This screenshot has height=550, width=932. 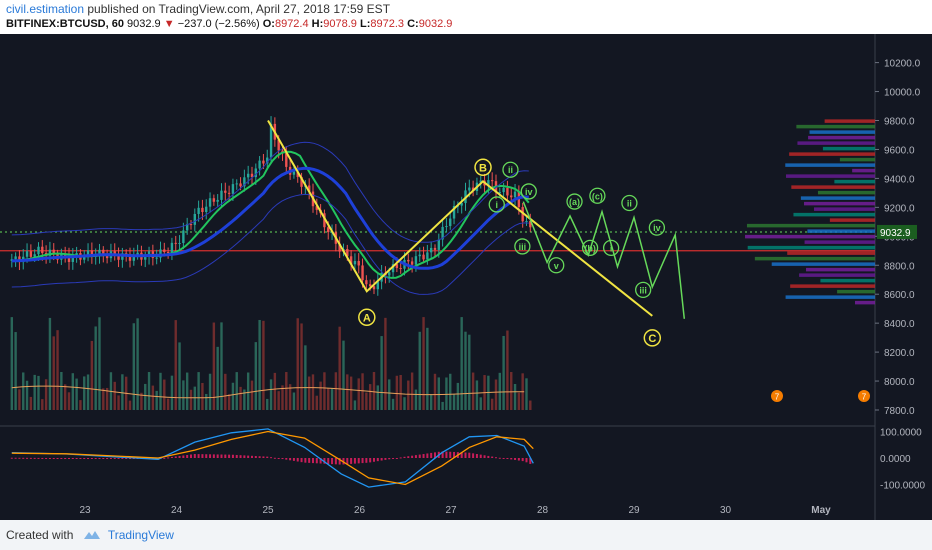 What do you see at coordinates (141, 535) in the screenshot?
I see `tradingview-brand: TradingView` at bounding box center [141, 535].